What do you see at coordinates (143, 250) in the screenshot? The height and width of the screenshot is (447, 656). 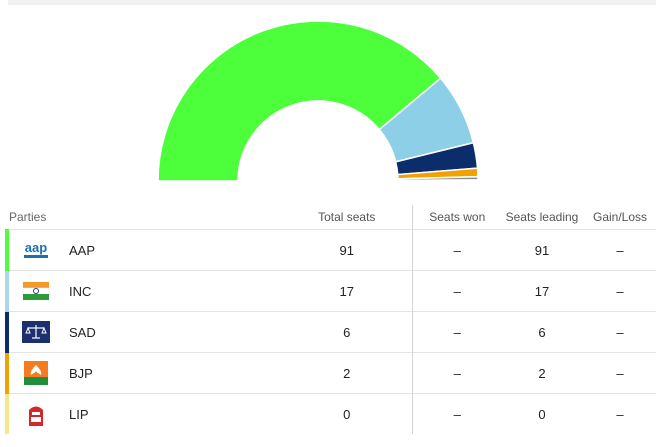 I see `party-cell: aap AAP` at bounding box center [143, 250].